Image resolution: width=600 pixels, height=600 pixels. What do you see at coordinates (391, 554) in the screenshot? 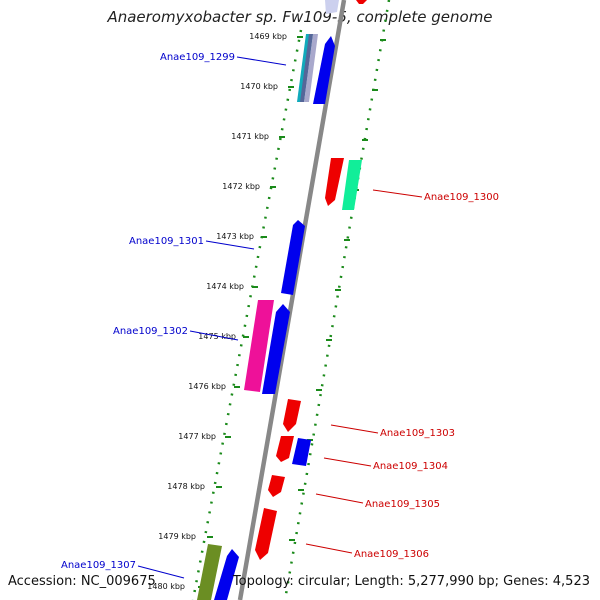
I see `gene-label-1306: Anae109_1306` at bounding box center [391, 554].